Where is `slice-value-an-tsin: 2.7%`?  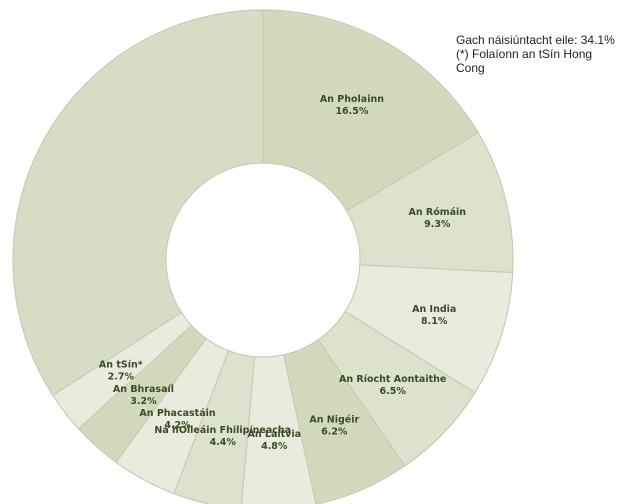
slice-value-an-tsin: 2.7% is located at coordinates (121, 377).